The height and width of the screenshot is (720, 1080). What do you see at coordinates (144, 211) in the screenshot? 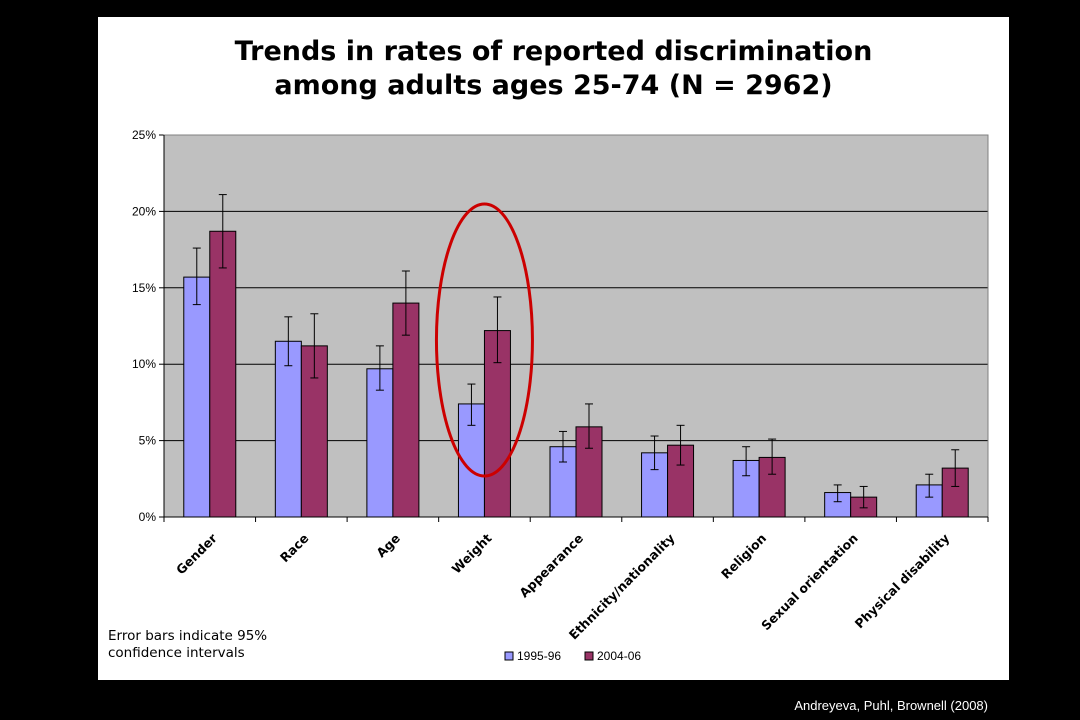
I see `y-tick-label: 20%` at bounding box center [144, 211].